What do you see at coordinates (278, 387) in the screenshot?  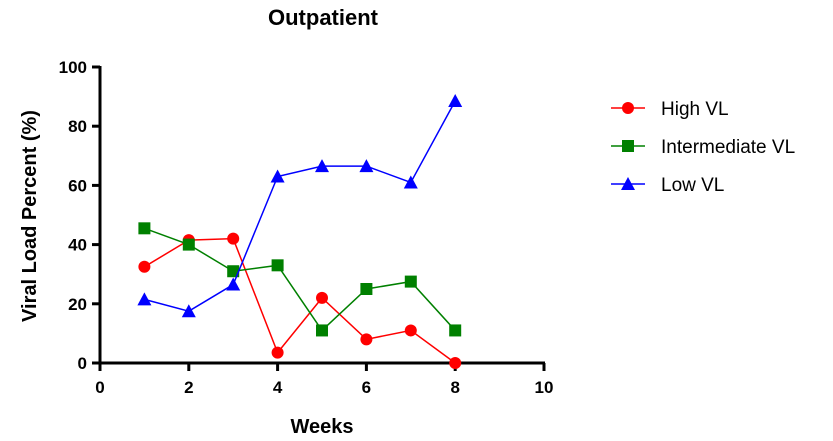 I see `x-tick-label: 4` at bounding box center [278, 387].